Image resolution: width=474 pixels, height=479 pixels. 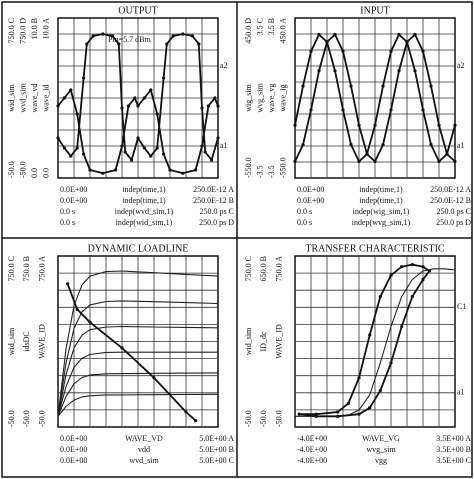 I want to click on x-name-label: indep(wig_sim,1), so click(x=381, y=211).